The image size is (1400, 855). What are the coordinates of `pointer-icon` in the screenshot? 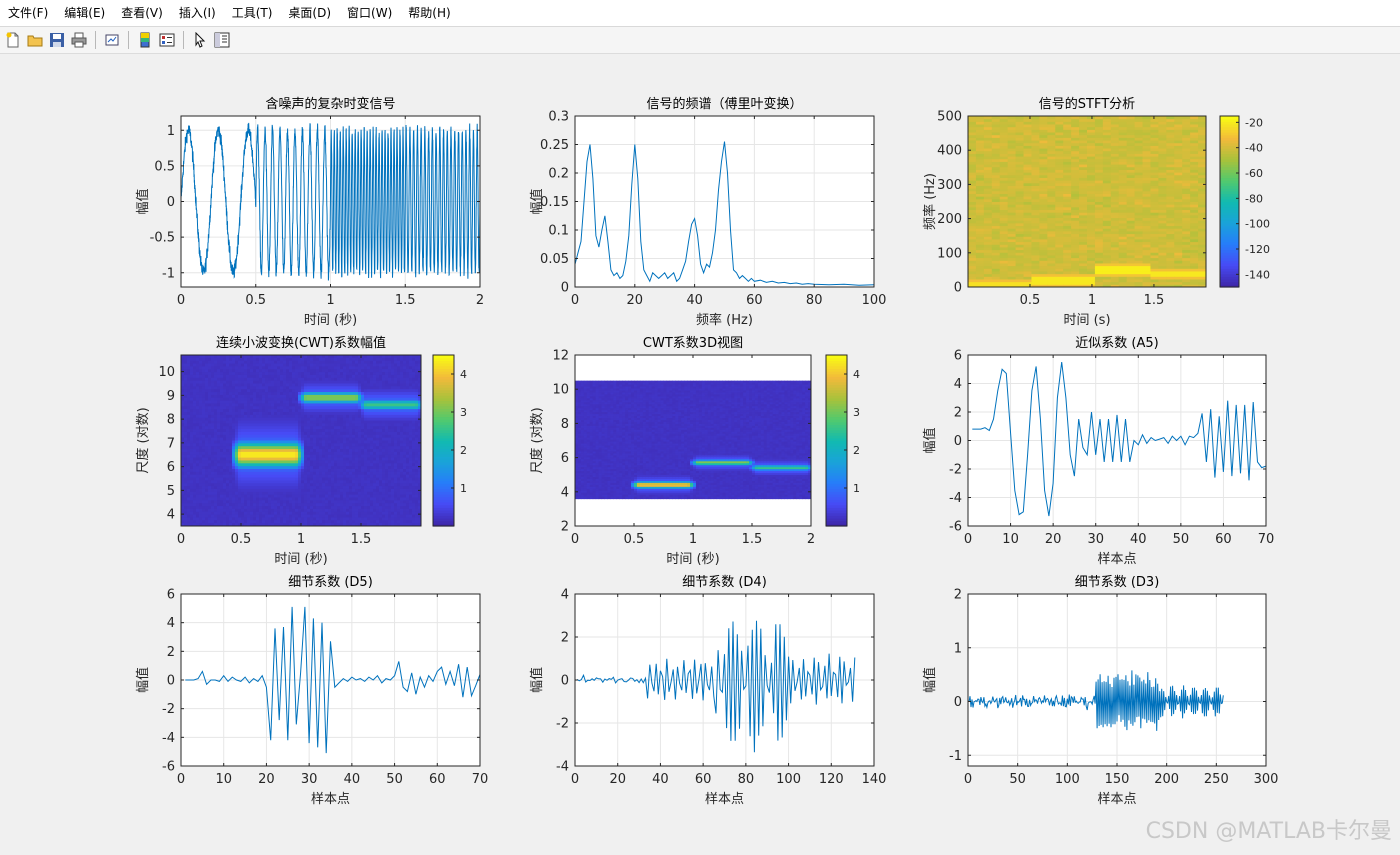 It's located at (200, 40).